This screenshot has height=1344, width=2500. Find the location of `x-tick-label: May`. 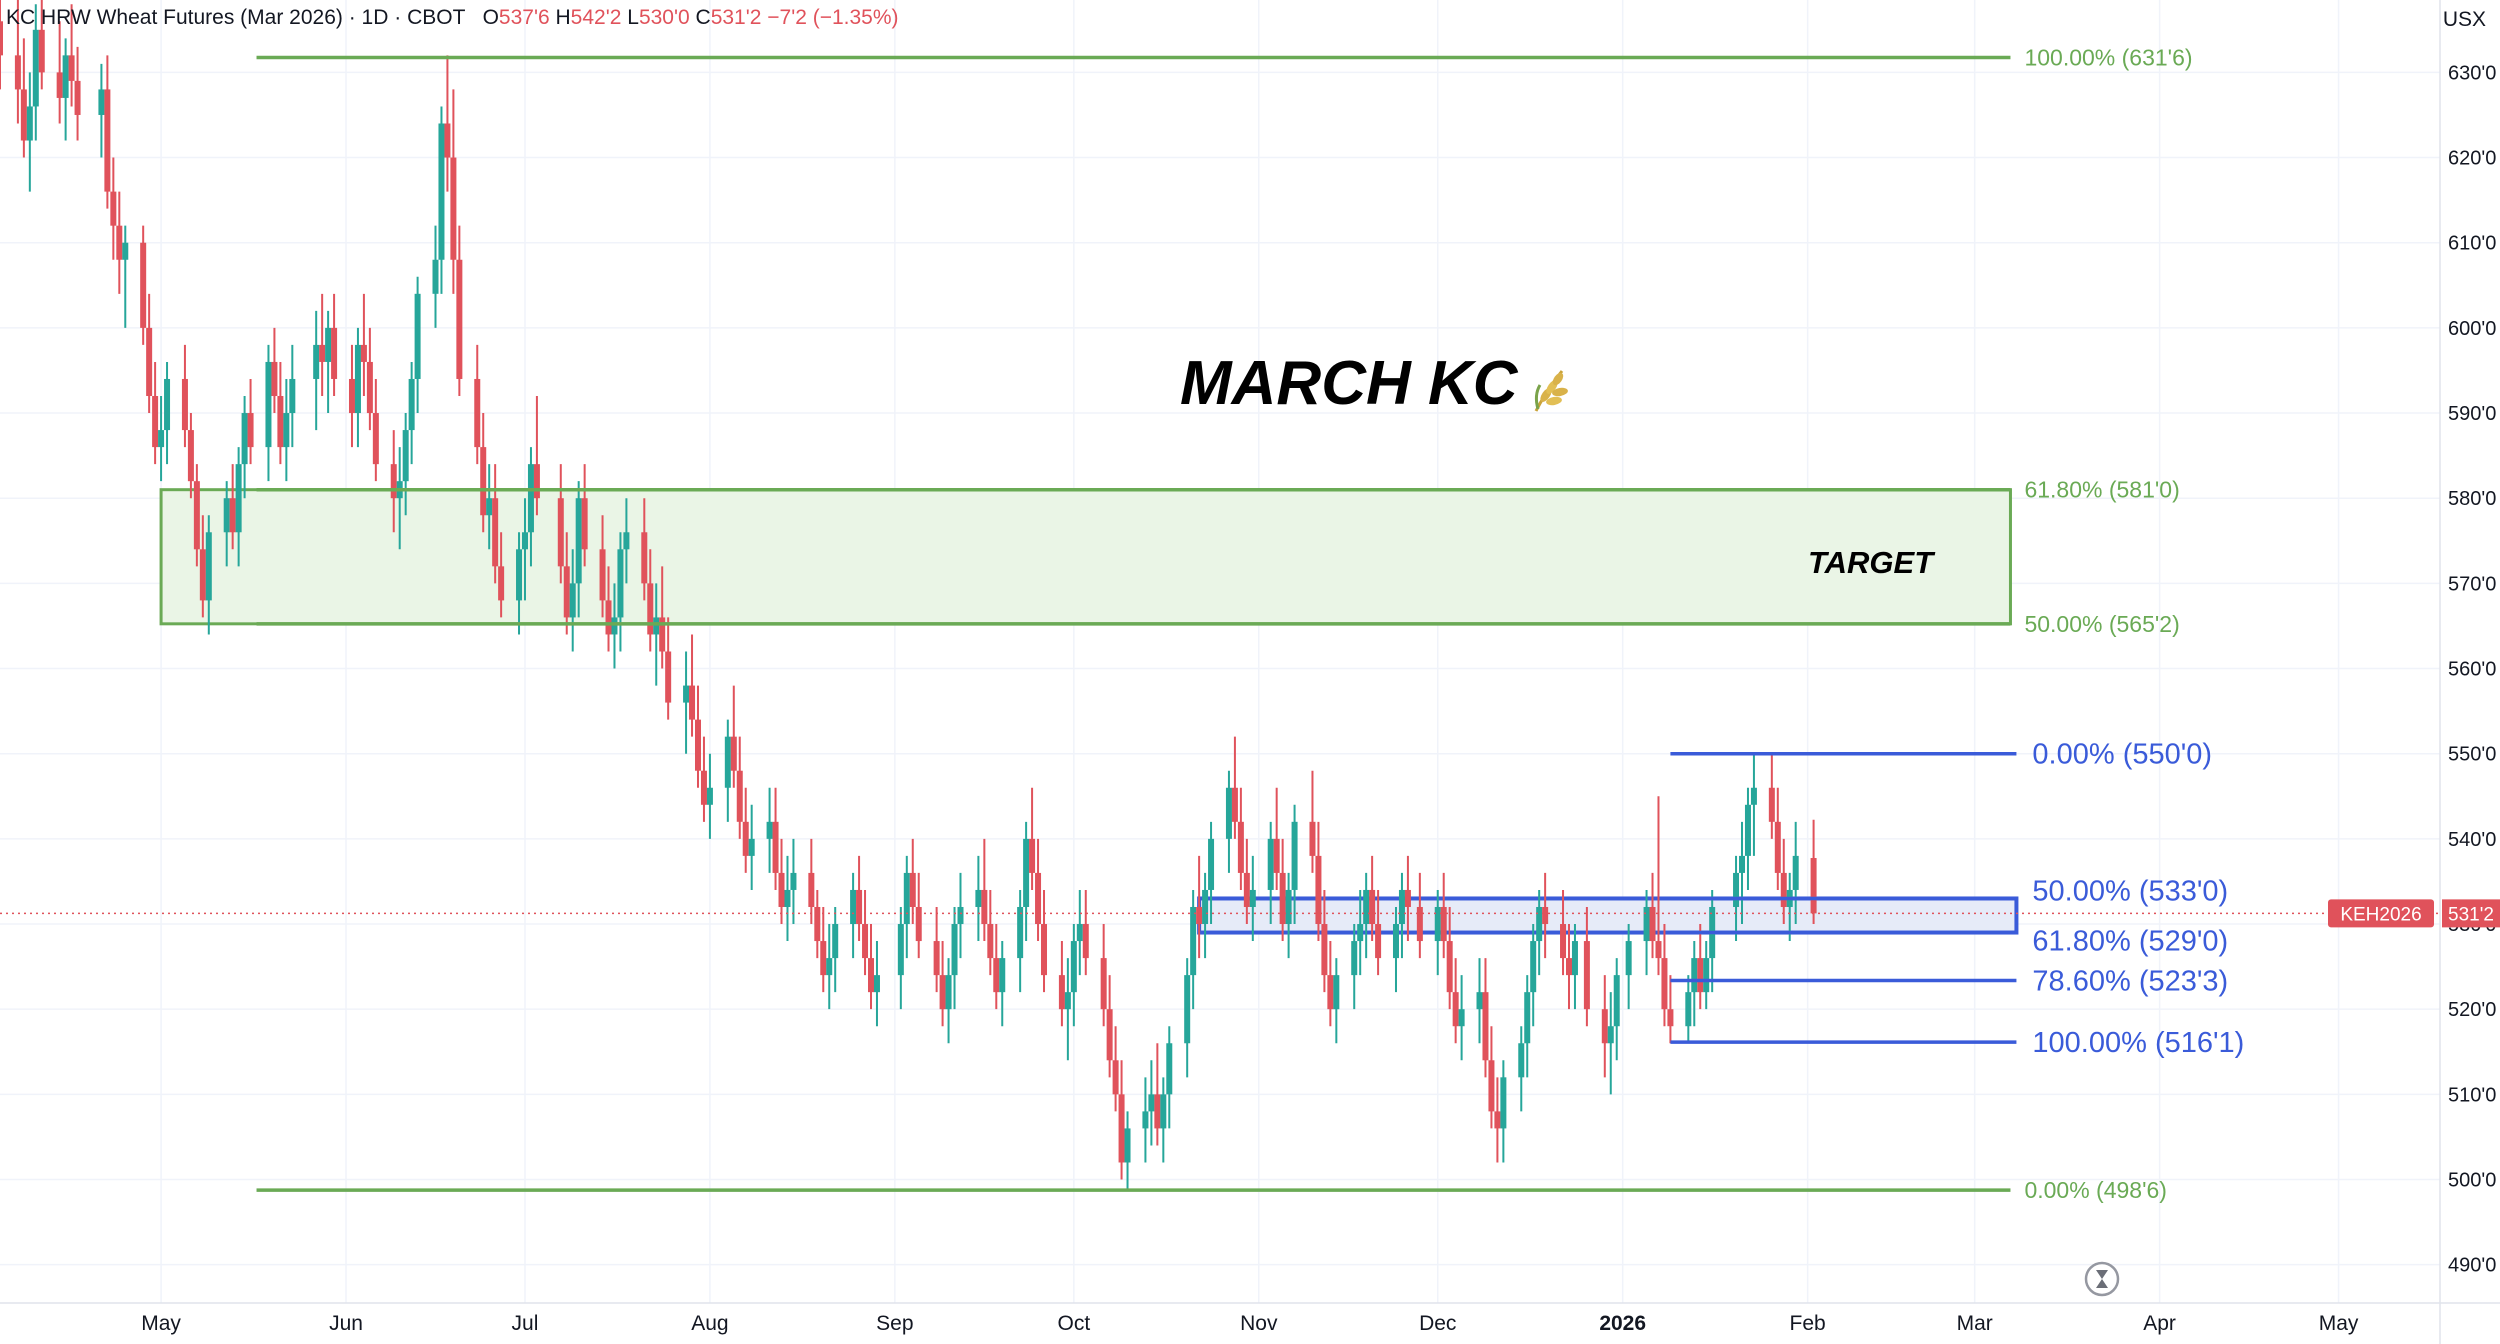

x-tick-label: May is located at coordinates (2339, 1323).